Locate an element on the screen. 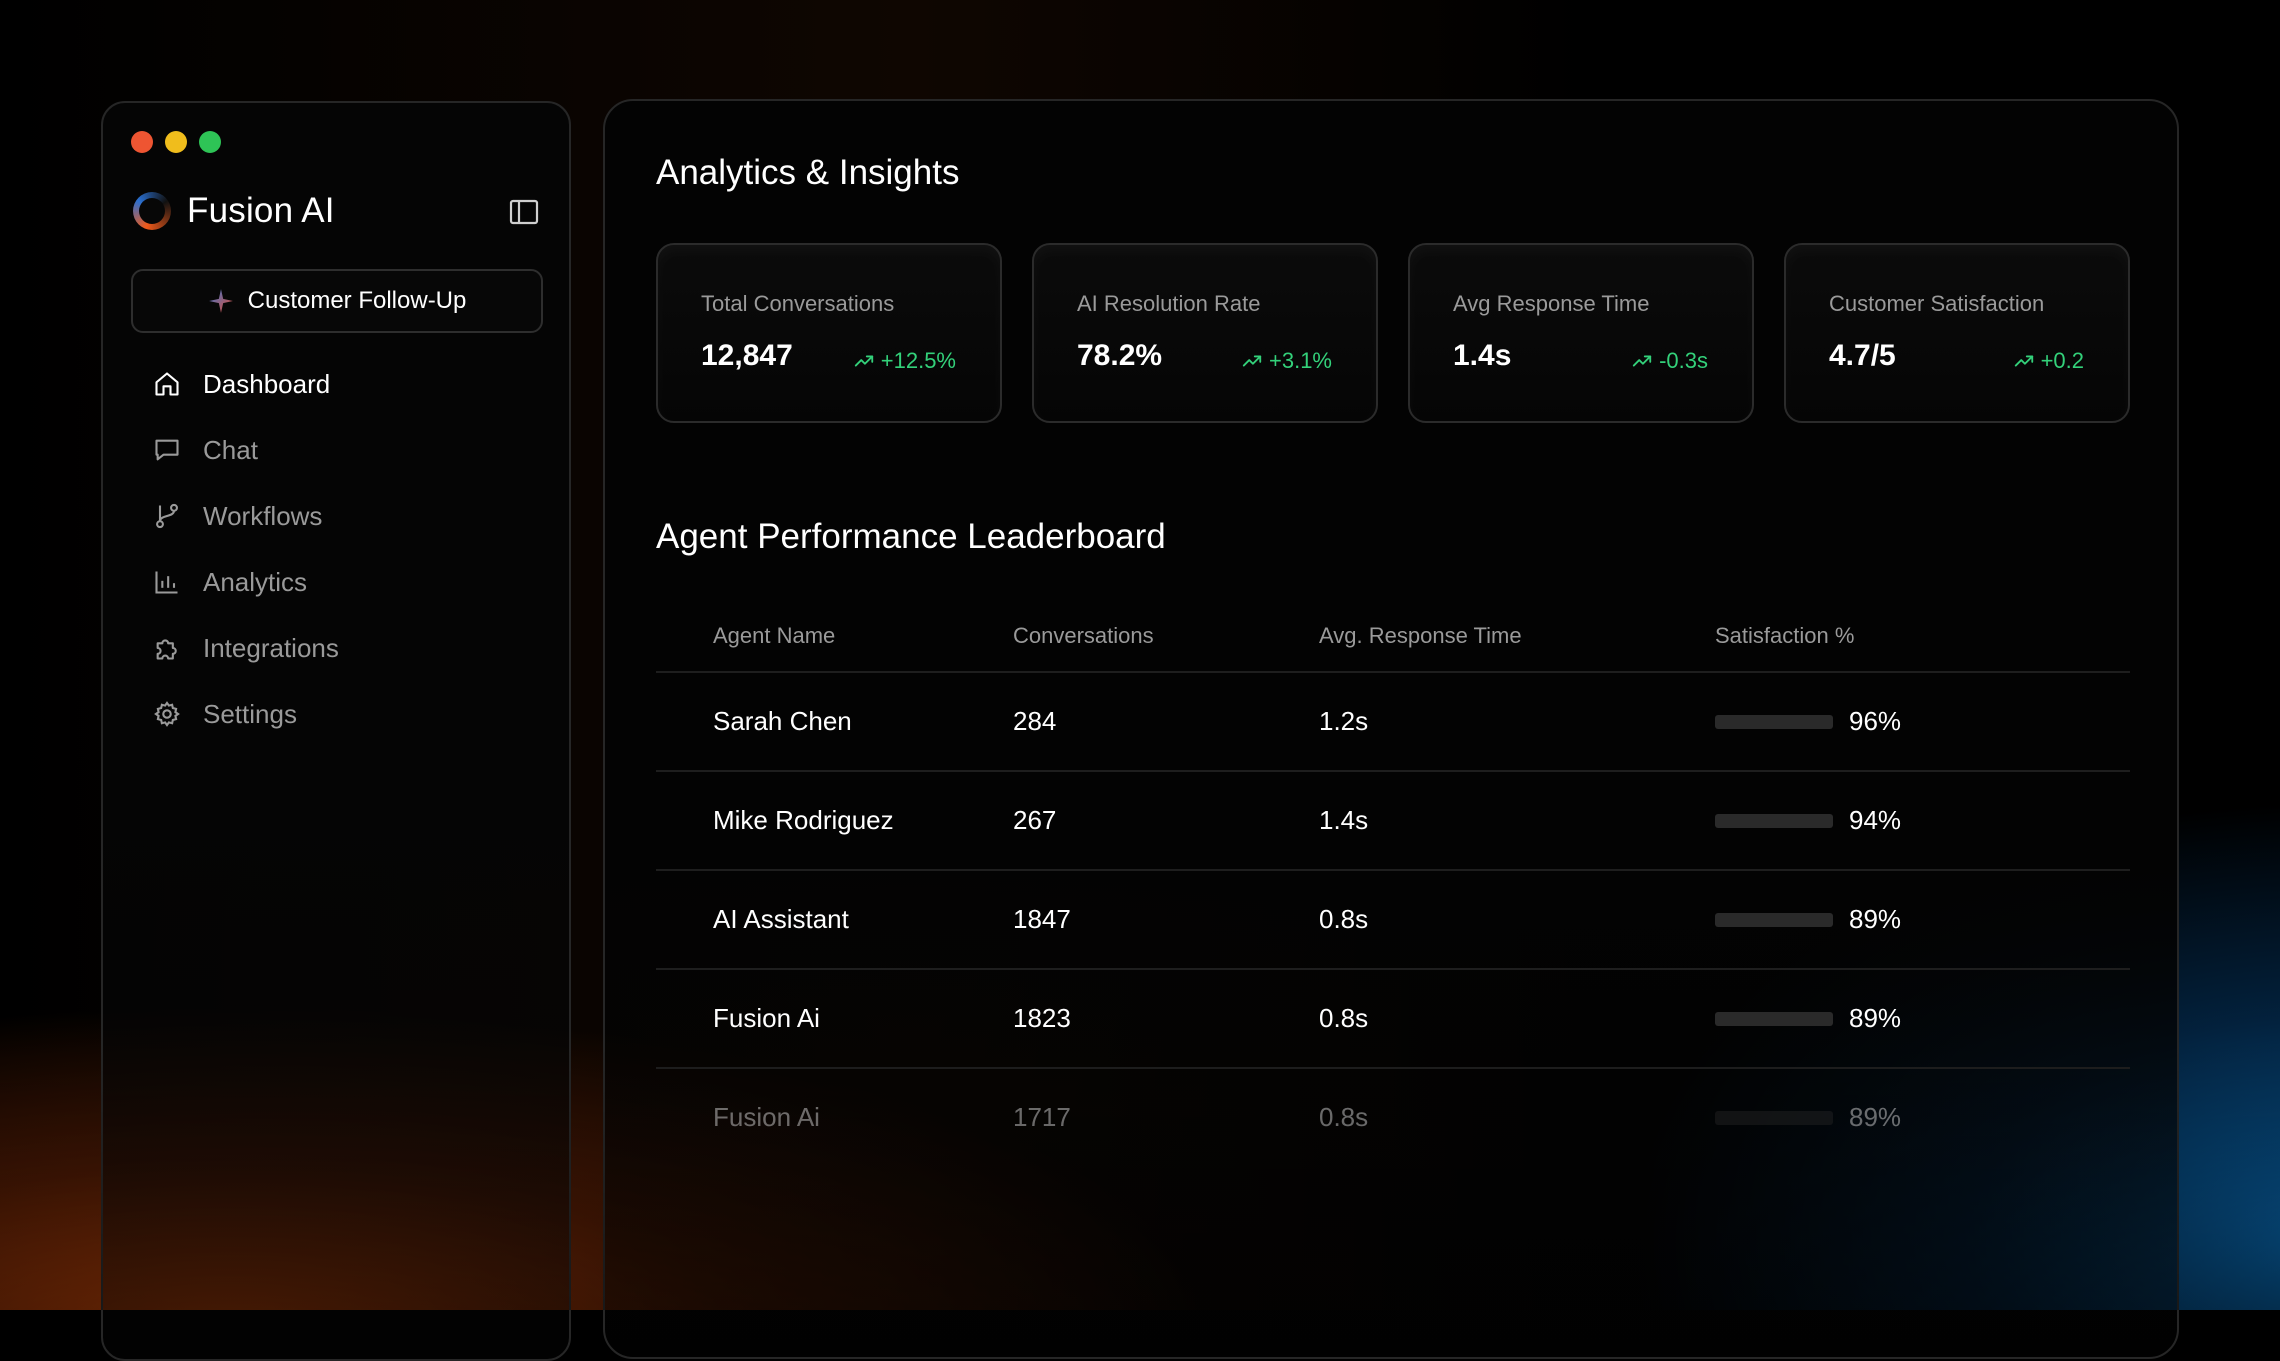 This screenshot has width=2280, height=1361. kpi-card-ai-resolution-rate: AI Resolution Rate 78.2% +3.1% is located at coordinates (1205, 333).